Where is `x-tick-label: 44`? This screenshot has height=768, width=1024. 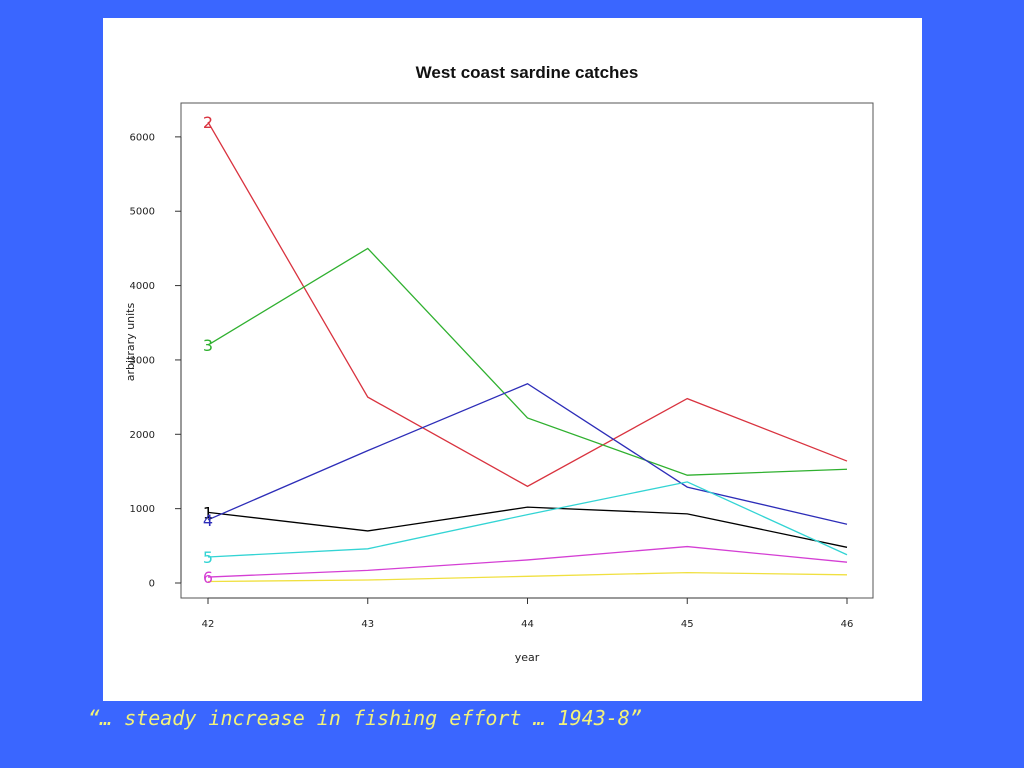 x-tick-label: 44 is located at coordinates (527, 624).